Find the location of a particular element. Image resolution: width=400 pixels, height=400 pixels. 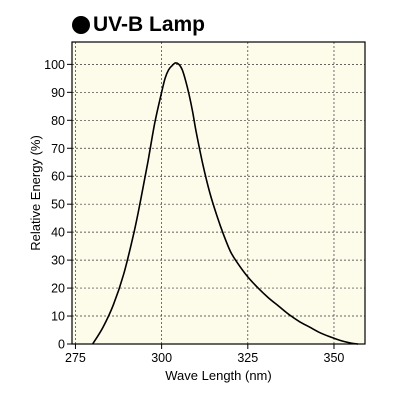

x-tick-label: 325 is located at coordinates (247, 358).